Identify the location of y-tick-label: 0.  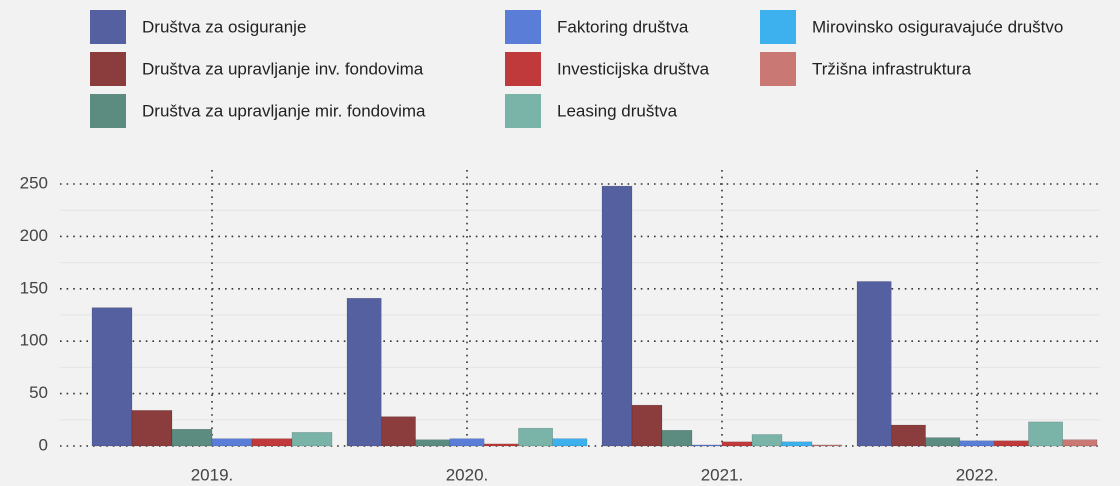
(43, 444).